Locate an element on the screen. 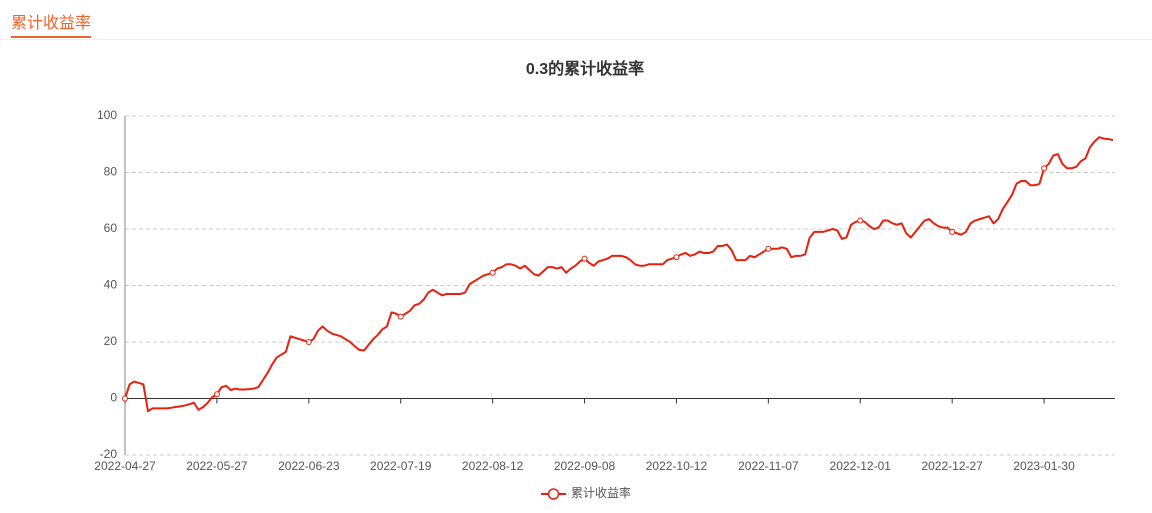 This screenshot has height=513, width=1152. tab: 累计收益率 is located at coordinates (51, 26).